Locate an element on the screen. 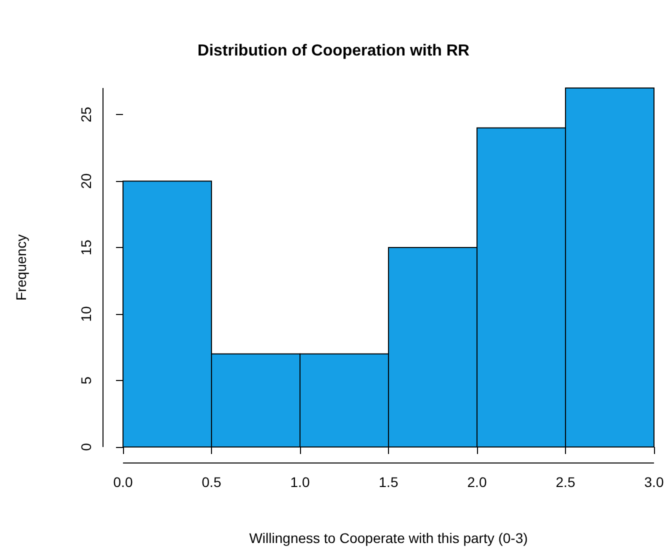 This screenshot has height=555, width=667. x-tick-label: 0.0 is located at coordinates (123, 482).